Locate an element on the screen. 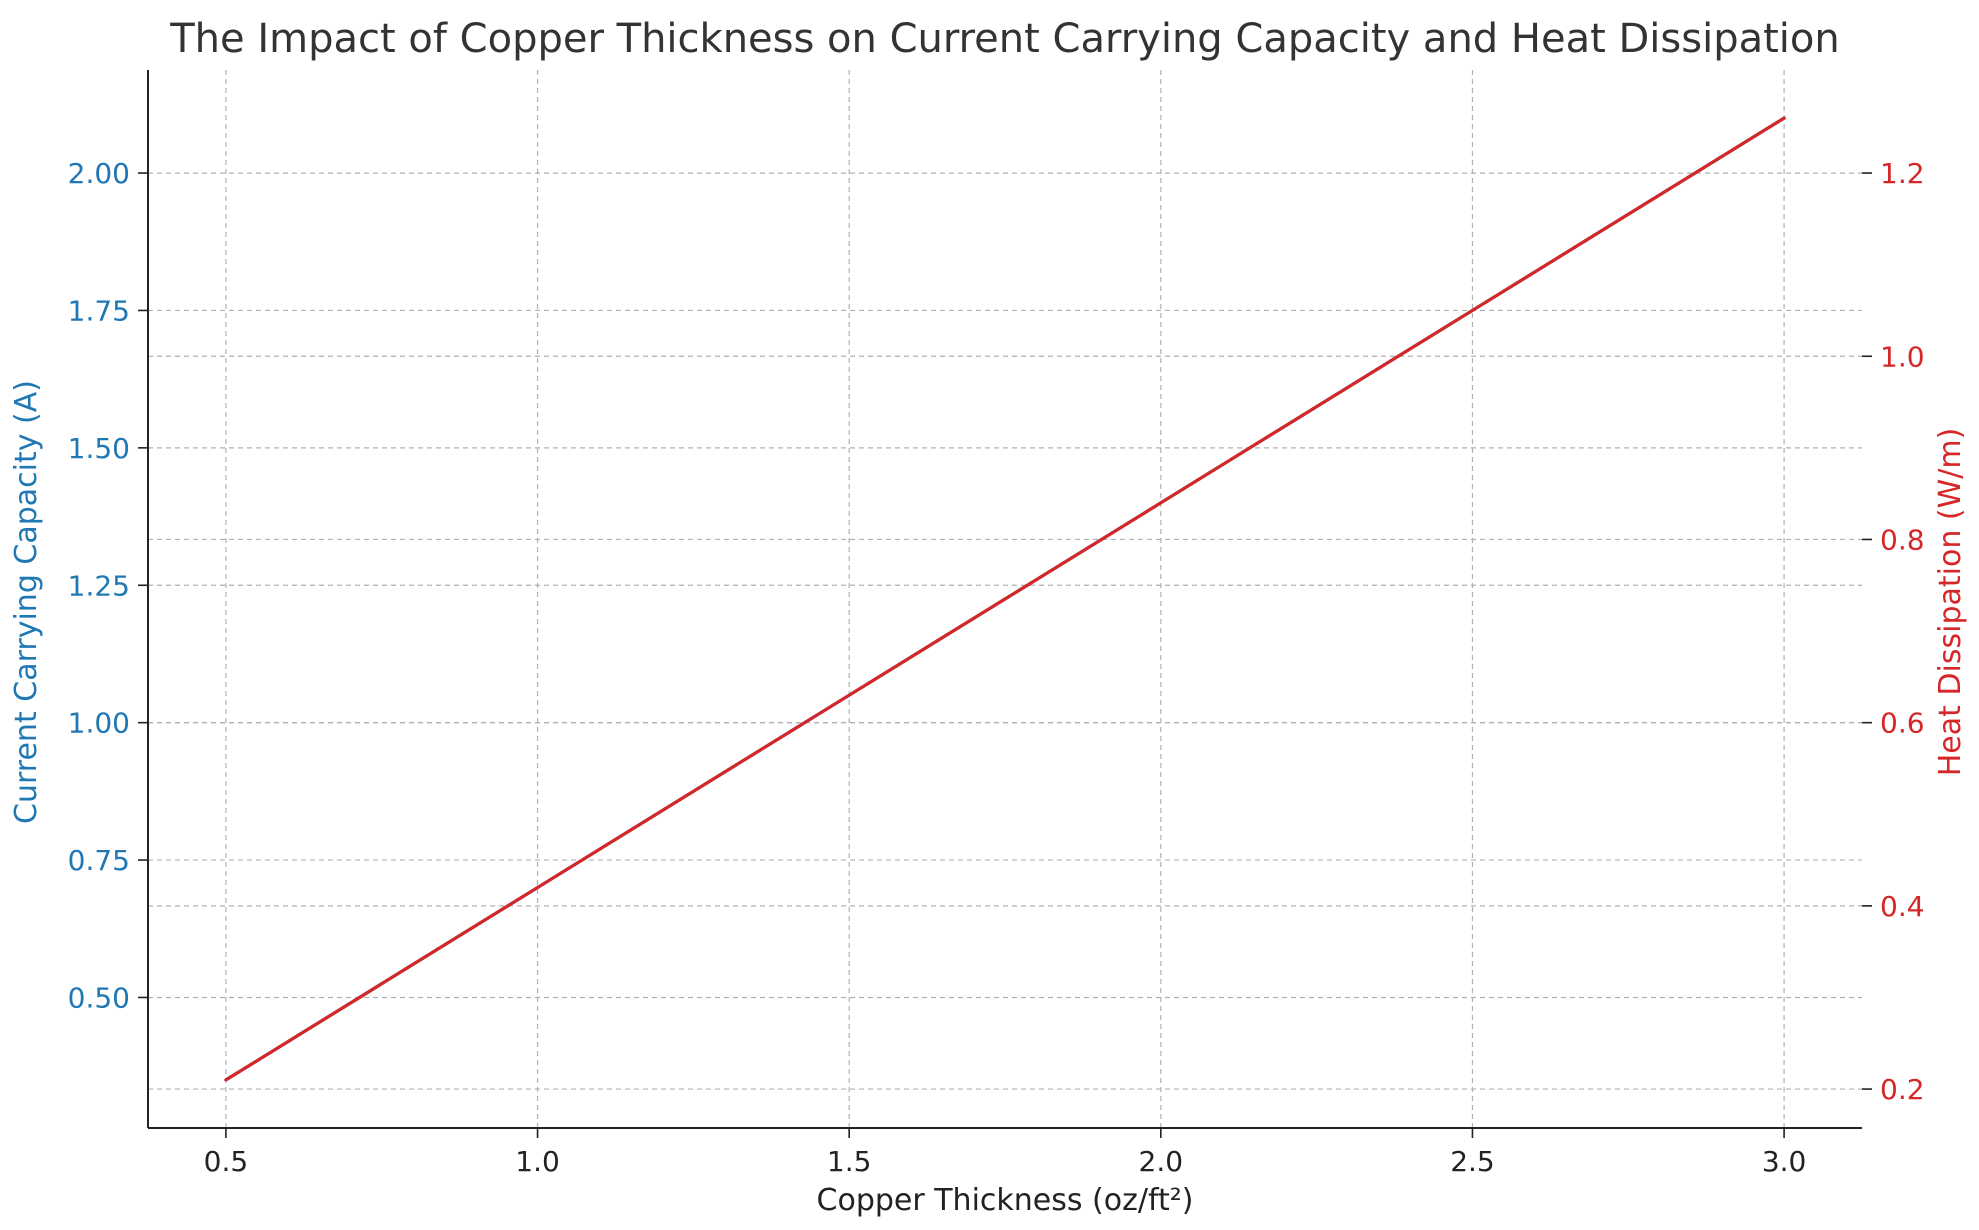  x-axis-label: Copper Thickness (oz/ft²) is located at coordinates (1005, 1200).